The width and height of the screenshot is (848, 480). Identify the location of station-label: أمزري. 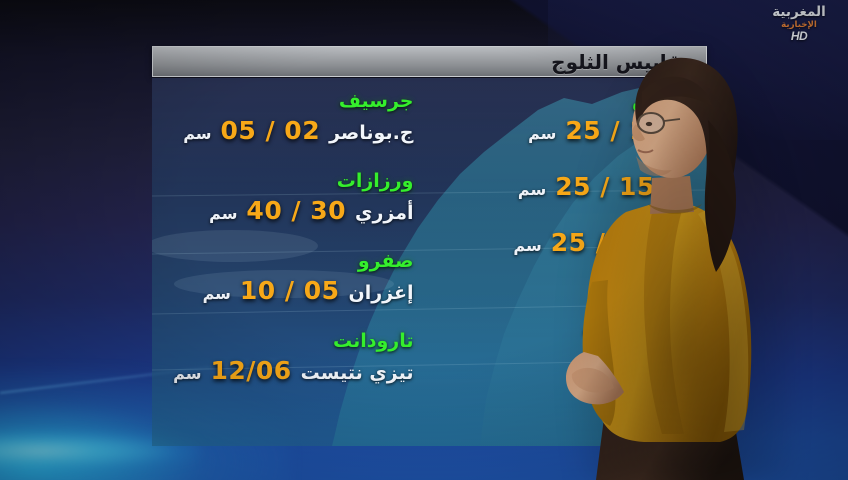
(384, 213).